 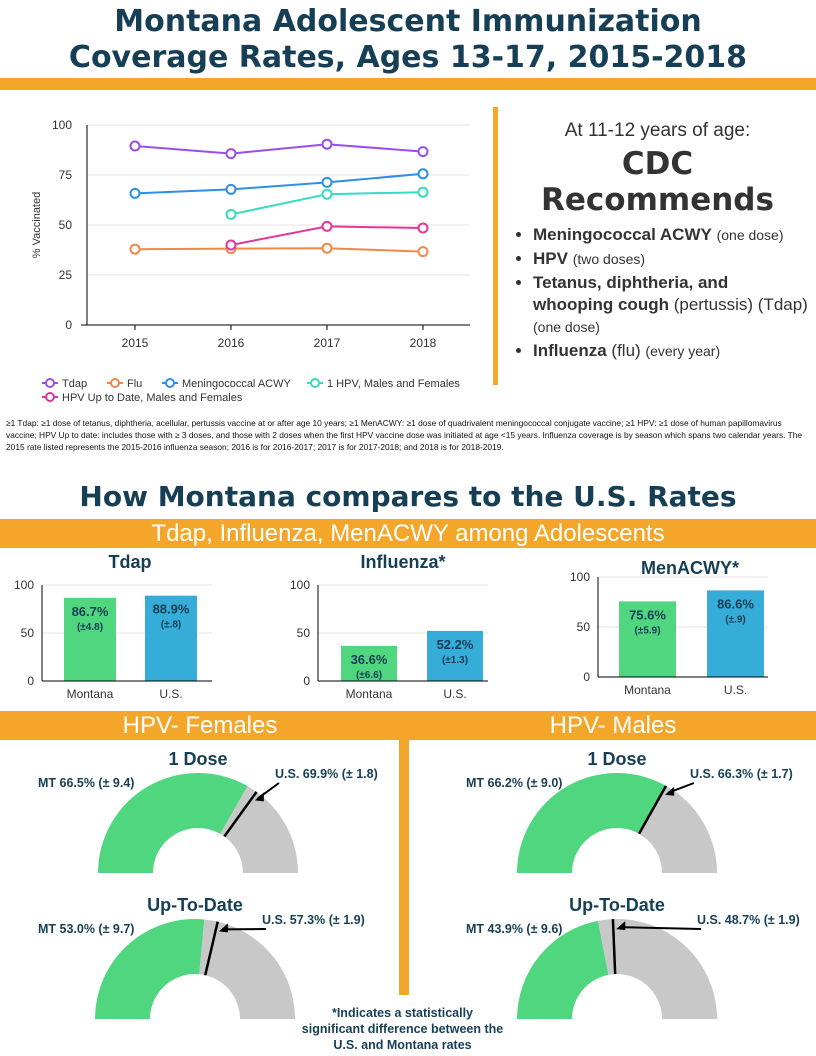 I want to click on vaccine-extra: (flu), so click(x=626, y=350).